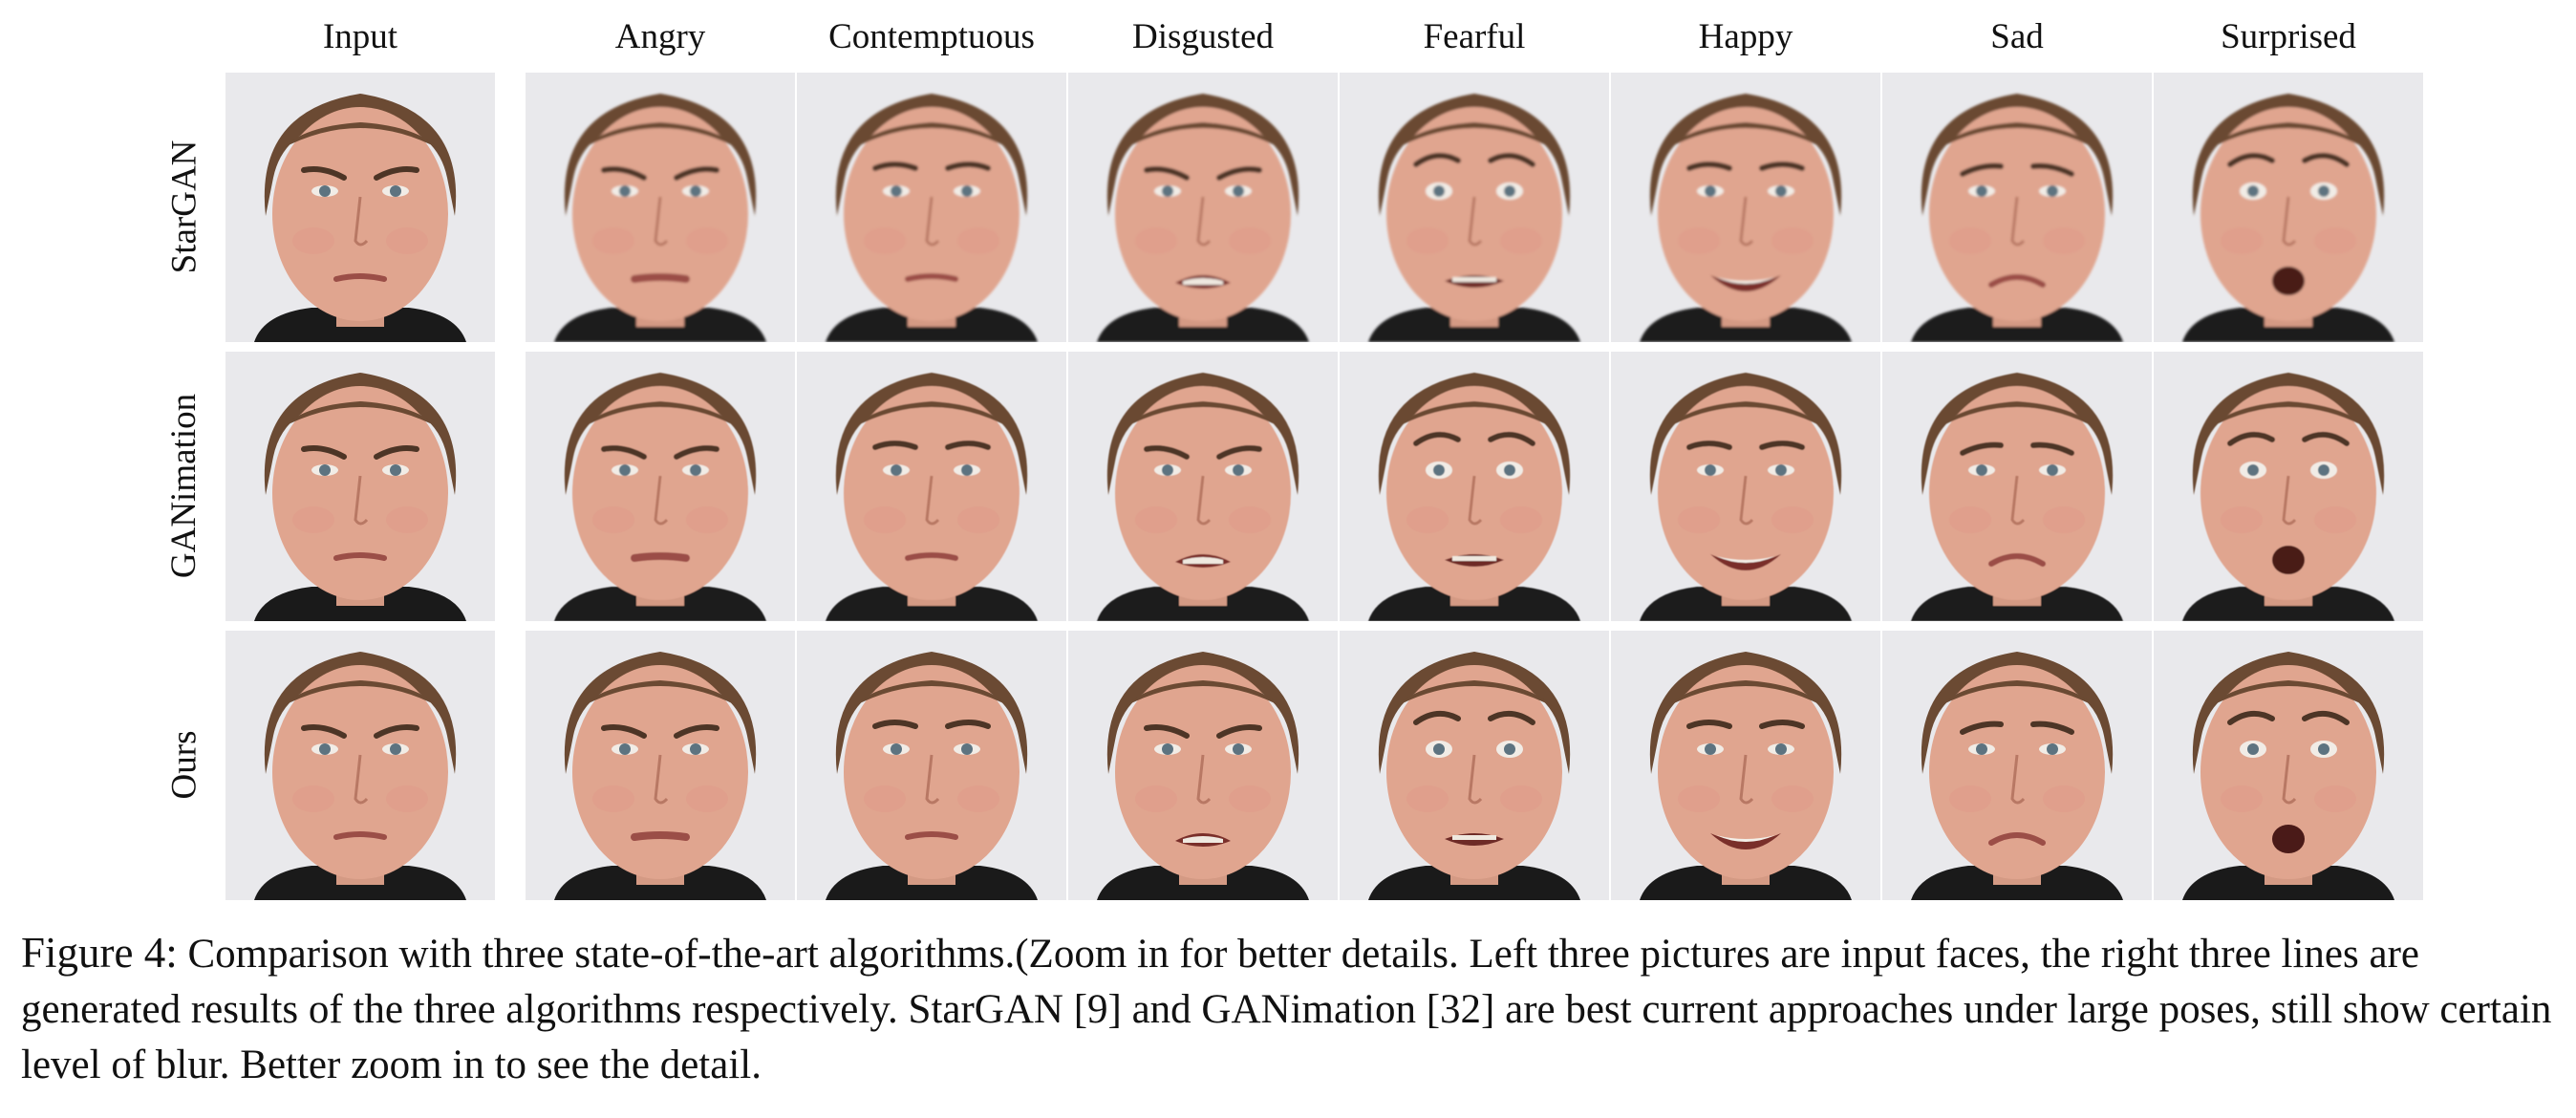 This screenshot has height=1118, width=2576. Describe the element at coordinates (2017, 766) in the screenshot. I see `face-image-ours-sad` at that location.